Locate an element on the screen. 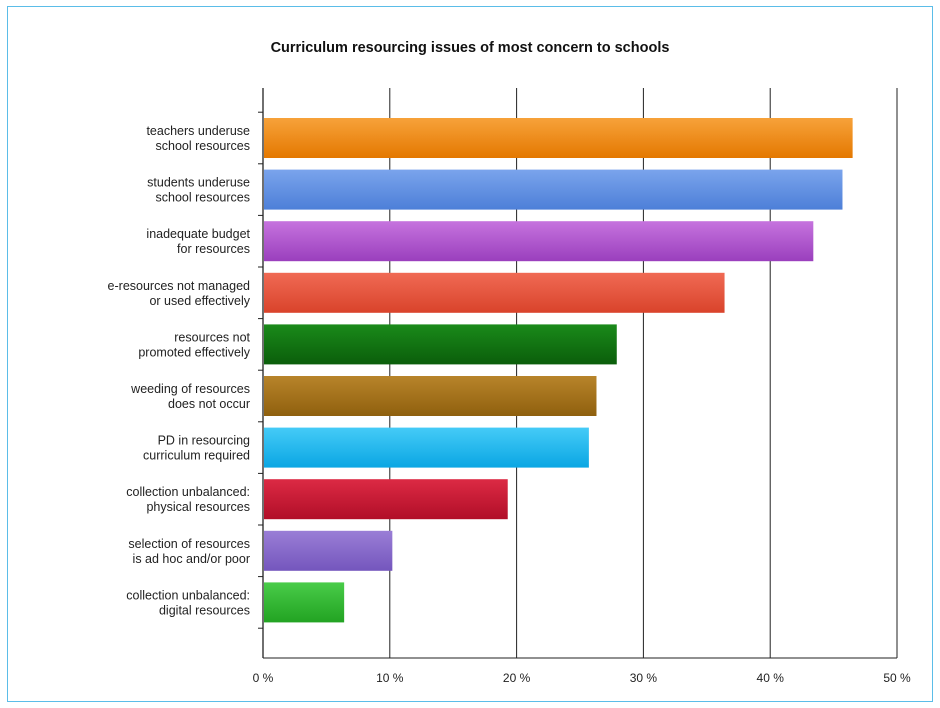  category-label: teachers underuse school resources is located at coordinates (198, 138).